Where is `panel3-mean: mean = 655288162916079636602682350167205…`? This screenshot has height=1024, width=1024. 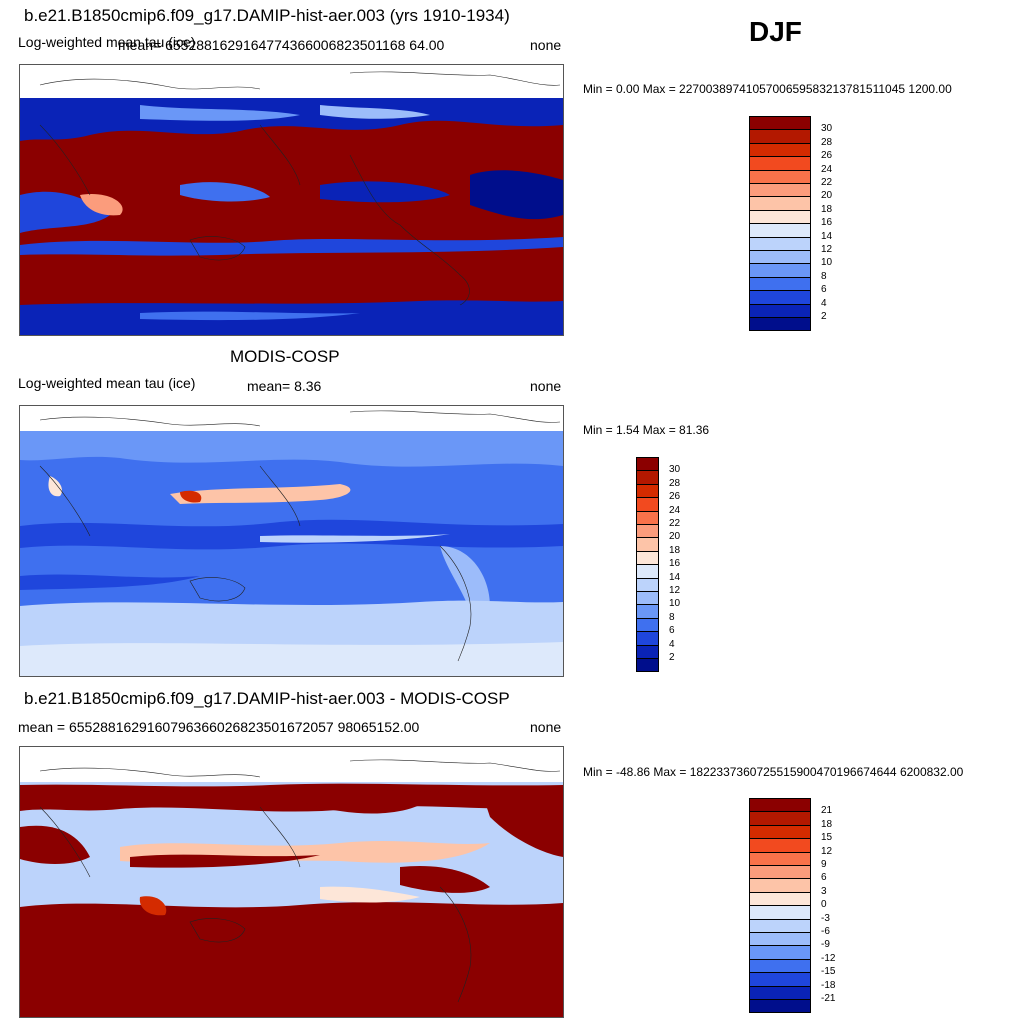
panel3-mean: mean = 655288162916079636602682350167205… is located at coordinates (219, 727).